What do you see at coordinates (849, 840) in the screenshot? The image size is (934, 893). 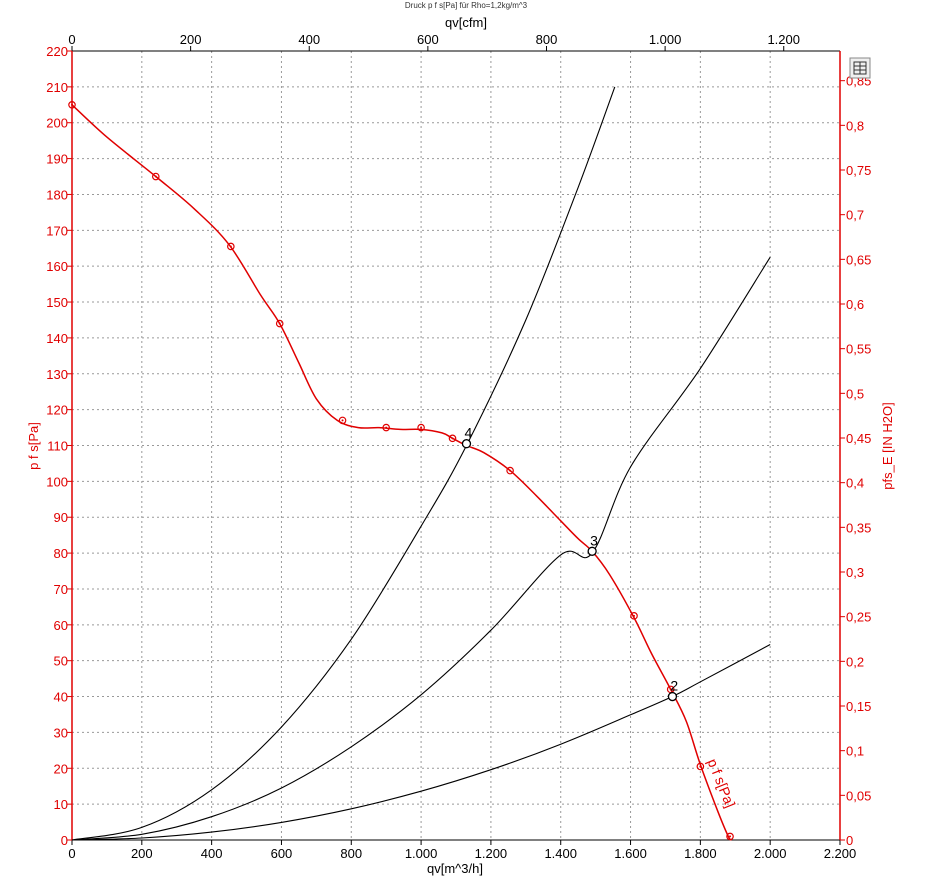 I see `y-right-tick-label: 0` at bounding box center [849, 840].